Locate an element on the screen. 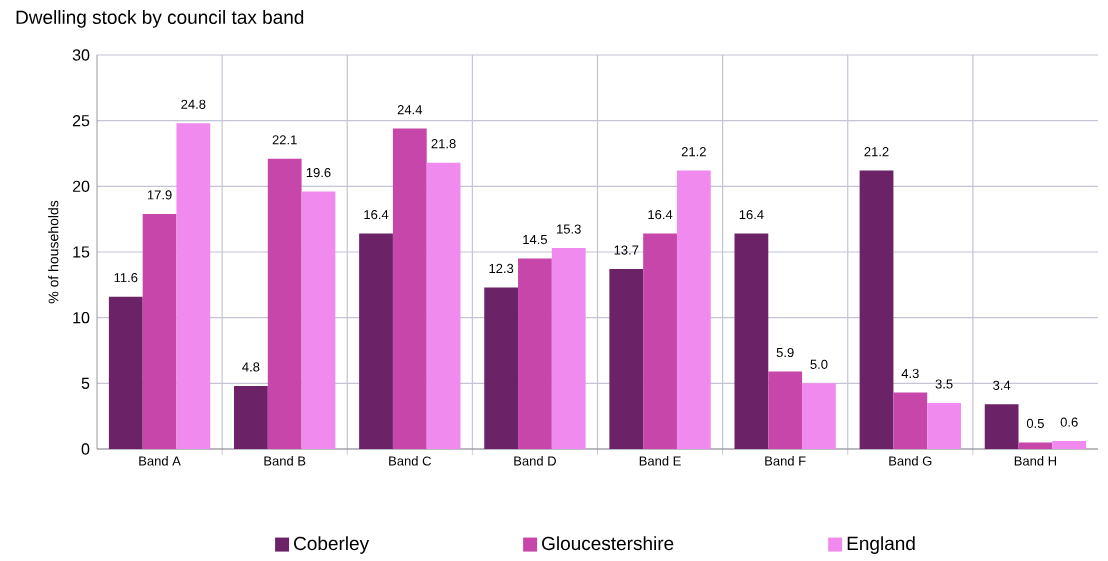 The height and width of the screenshot is (561, 1108). y-tick-label: 10 is located at coordinates (81, 318).